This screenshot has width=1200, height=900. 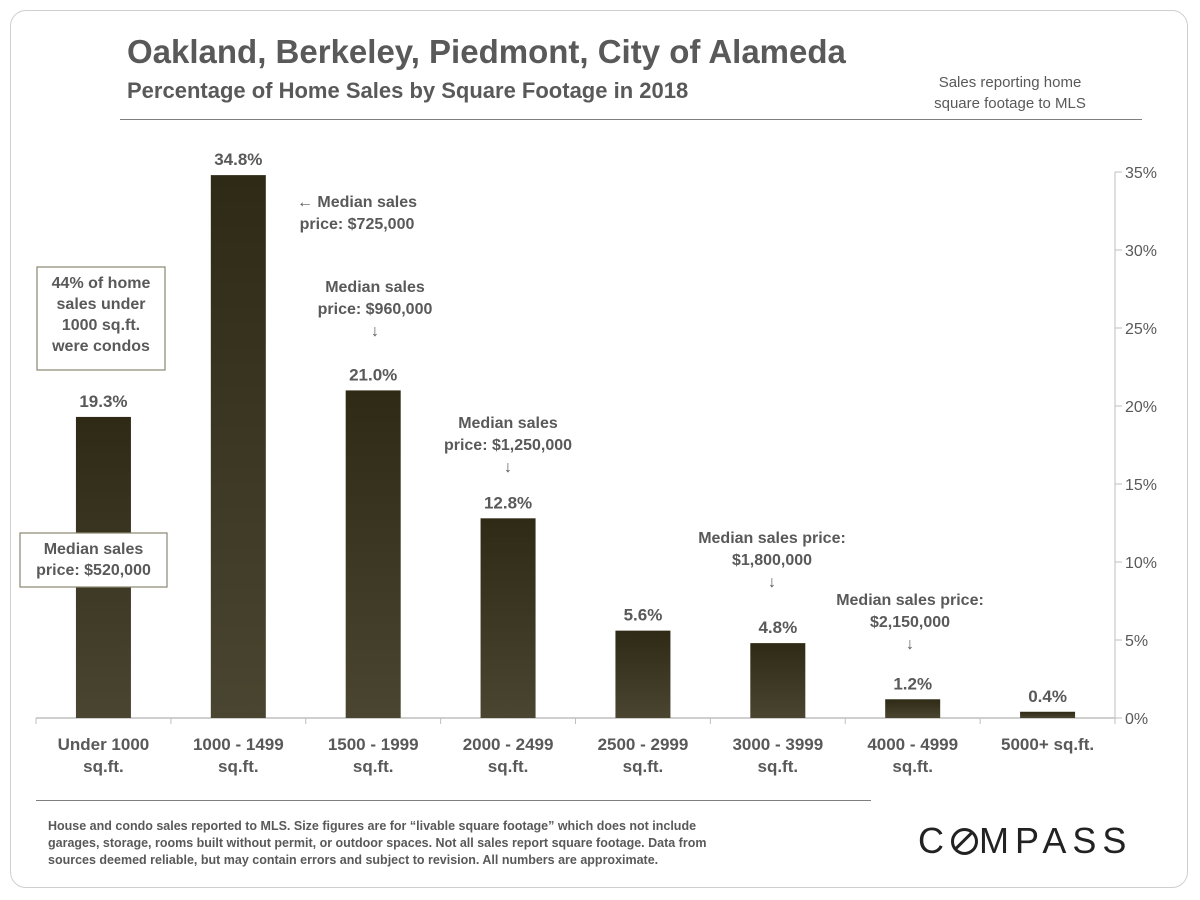 What do you see at coordinates (373, 374) in the screenshot?
I see `bar-value-label: 21.0%` at bounding box center [373, 374].